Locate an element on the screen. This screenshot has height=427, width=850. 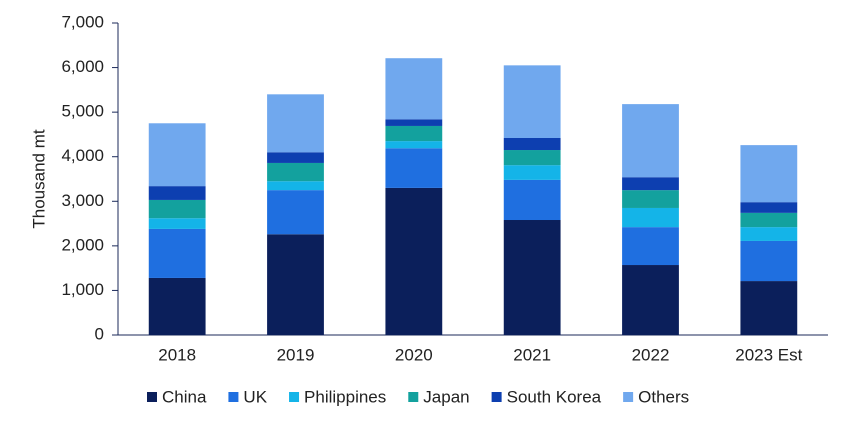
x-tick-label: 2019 is located at coordinates (296, 354).